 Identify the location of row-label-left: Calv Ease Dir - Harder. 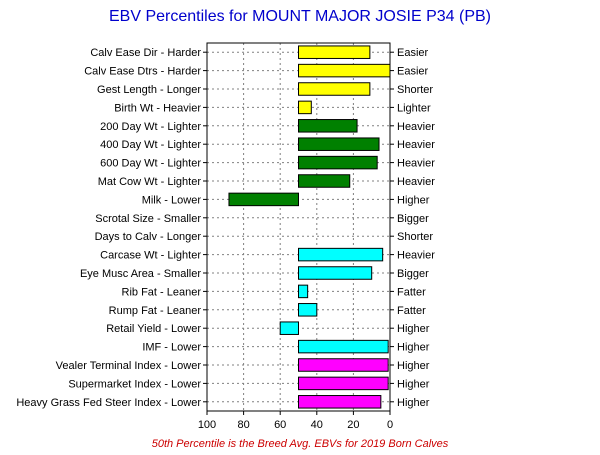
(145, 53).